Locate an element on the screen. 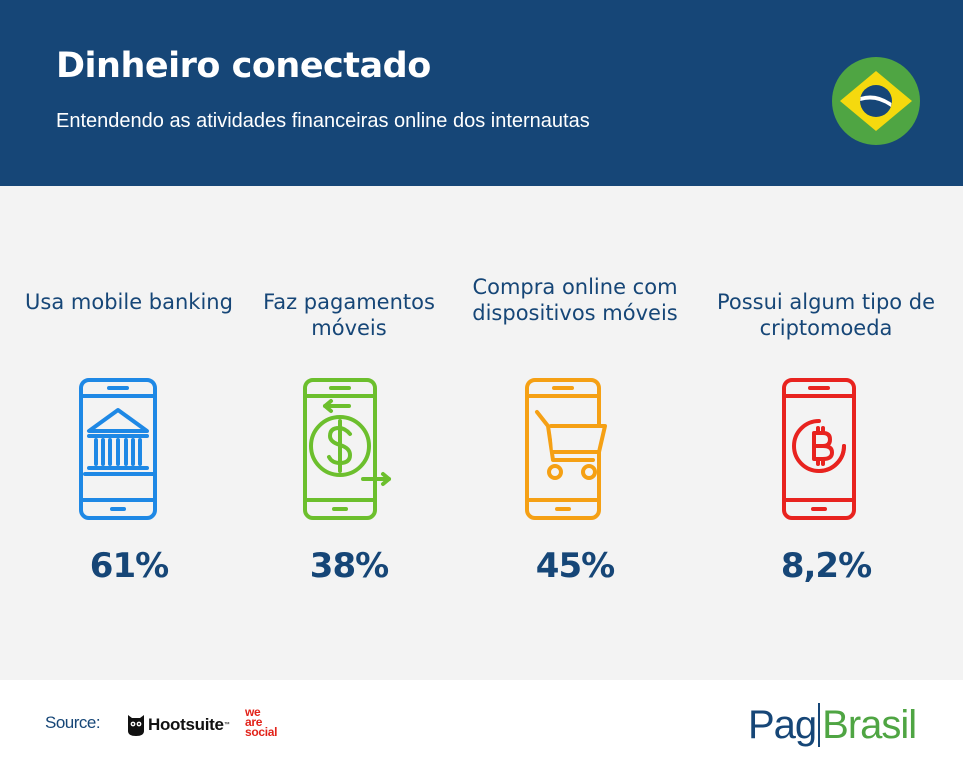  page-title: Dinheiro conectado is located at coordinates (243, 66).